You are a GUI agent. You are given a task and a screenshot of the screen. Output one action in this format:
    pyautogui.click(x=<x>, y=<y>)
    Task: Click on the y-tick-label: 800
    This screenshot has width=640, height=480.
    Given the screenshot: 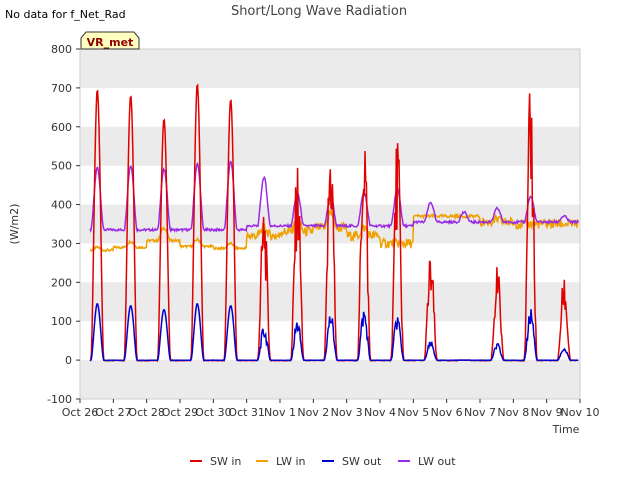 What is the action you would take?
    pyautogui.click(x=61, y=49)
    